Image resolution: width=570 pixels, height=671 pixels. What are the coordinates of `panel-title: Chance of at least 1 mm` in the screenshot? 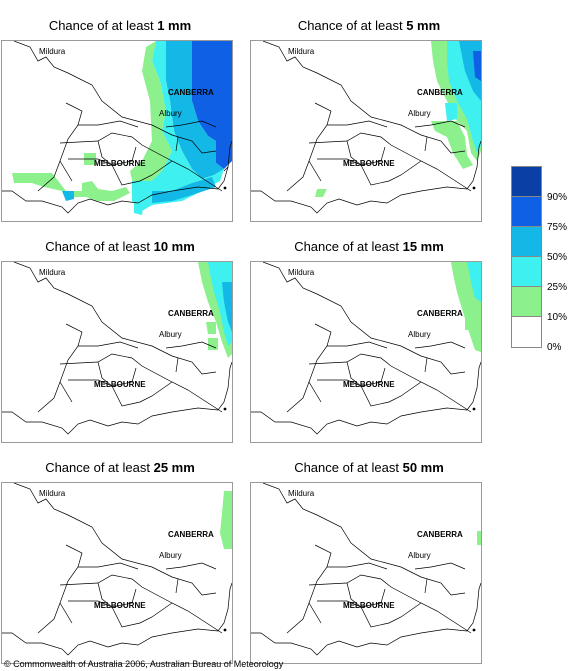 It's located at (120, 25).